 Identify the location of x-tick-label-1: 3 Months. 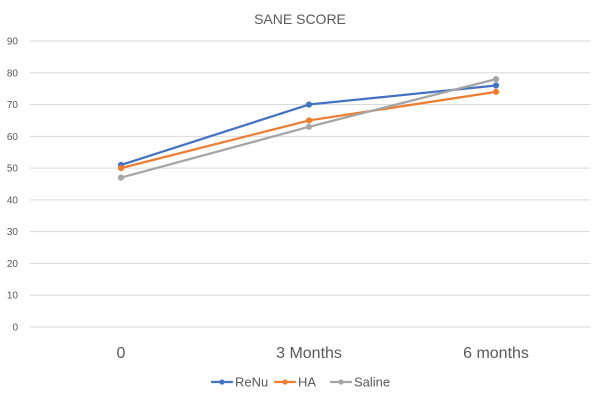
(309, 353).